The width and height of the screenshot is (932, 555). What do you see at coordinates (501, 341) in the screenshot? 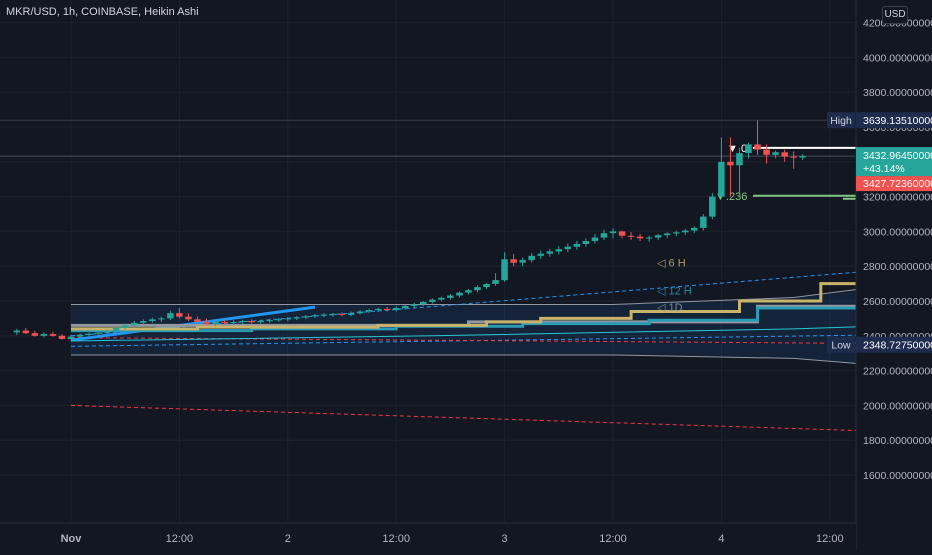
I see `trend-line-red-upper` at bounding box center [501, 341].